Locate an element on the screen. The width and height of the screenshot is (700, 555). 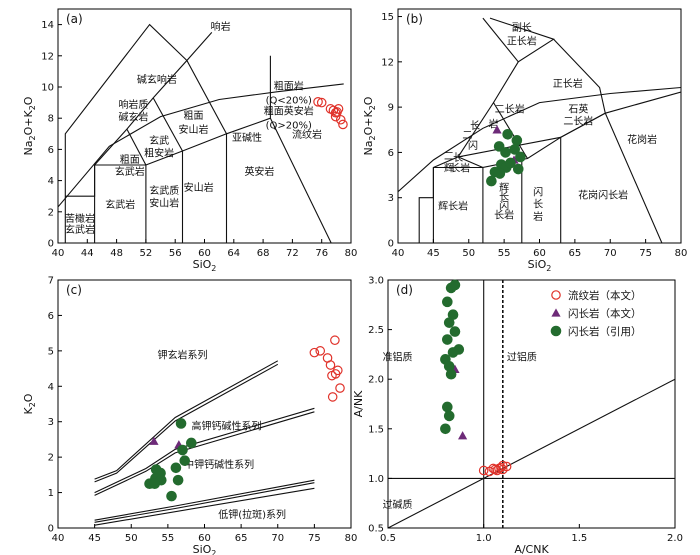
y-axis-label: Na2O+K2O is located at coordinates (369, 125).